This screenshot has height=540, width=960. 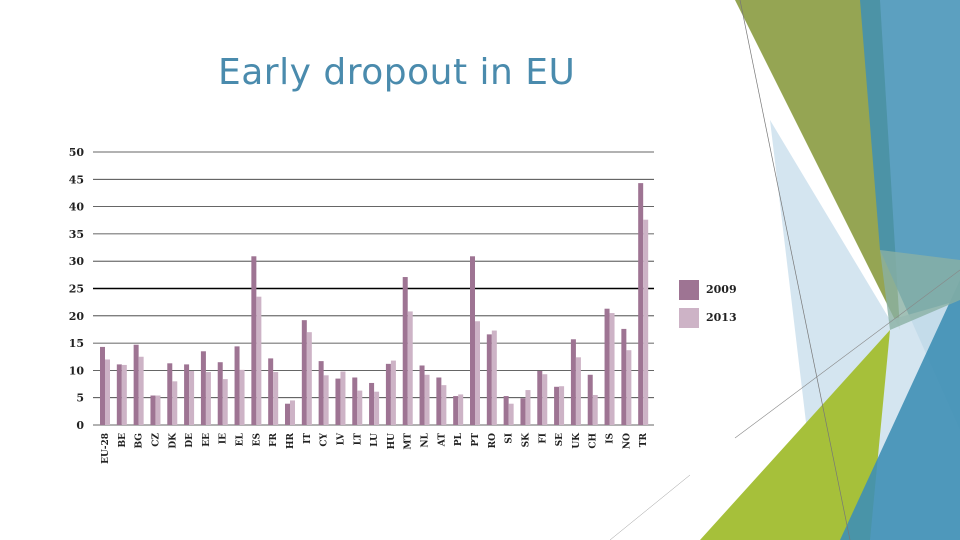 I want to click on x-tick-label: CH, so click(x=594, y=441).